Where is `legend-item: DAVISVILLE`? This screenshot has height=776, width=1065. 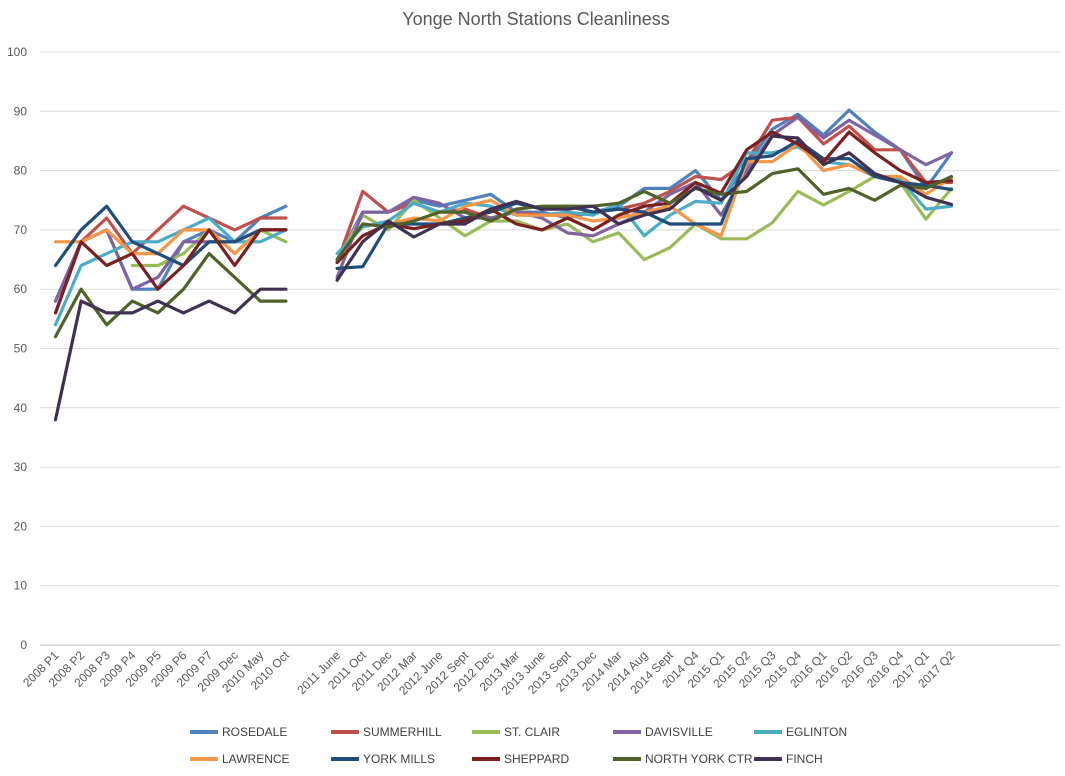 legend-item: DAVISVILLE is located at coordinates (663, 732).